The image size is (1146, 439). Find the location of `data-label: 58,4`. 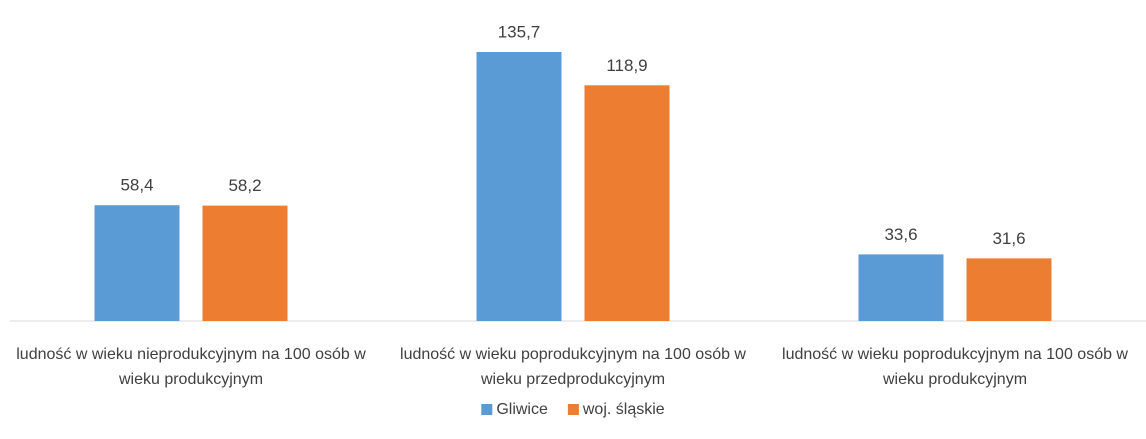

data-label: 58,4 is located at coordinates (136, 185).